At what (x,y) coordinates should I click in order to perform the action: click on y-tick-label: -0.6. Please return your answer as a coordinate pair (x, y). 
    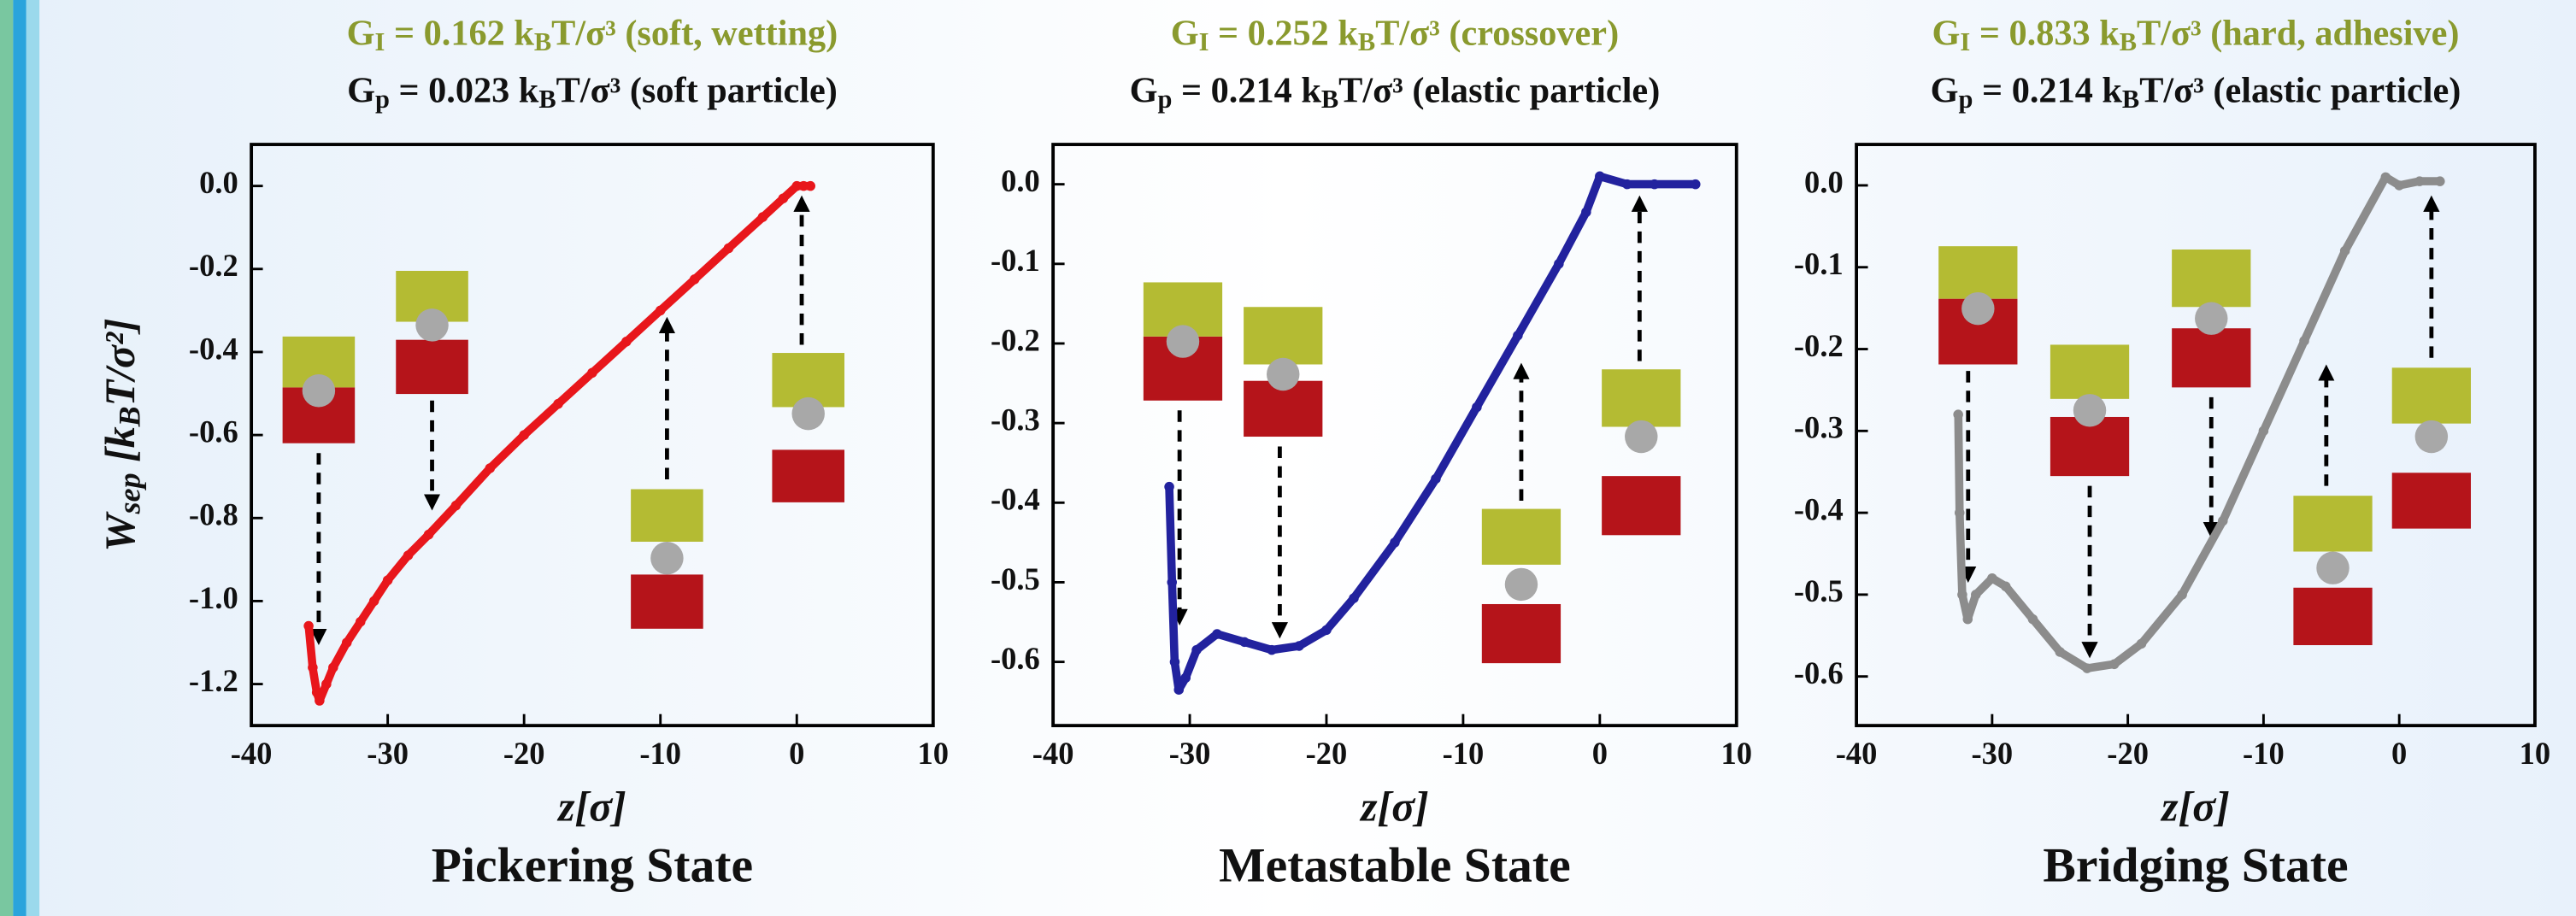
    Looking at the image, I should click on (1819, 672).